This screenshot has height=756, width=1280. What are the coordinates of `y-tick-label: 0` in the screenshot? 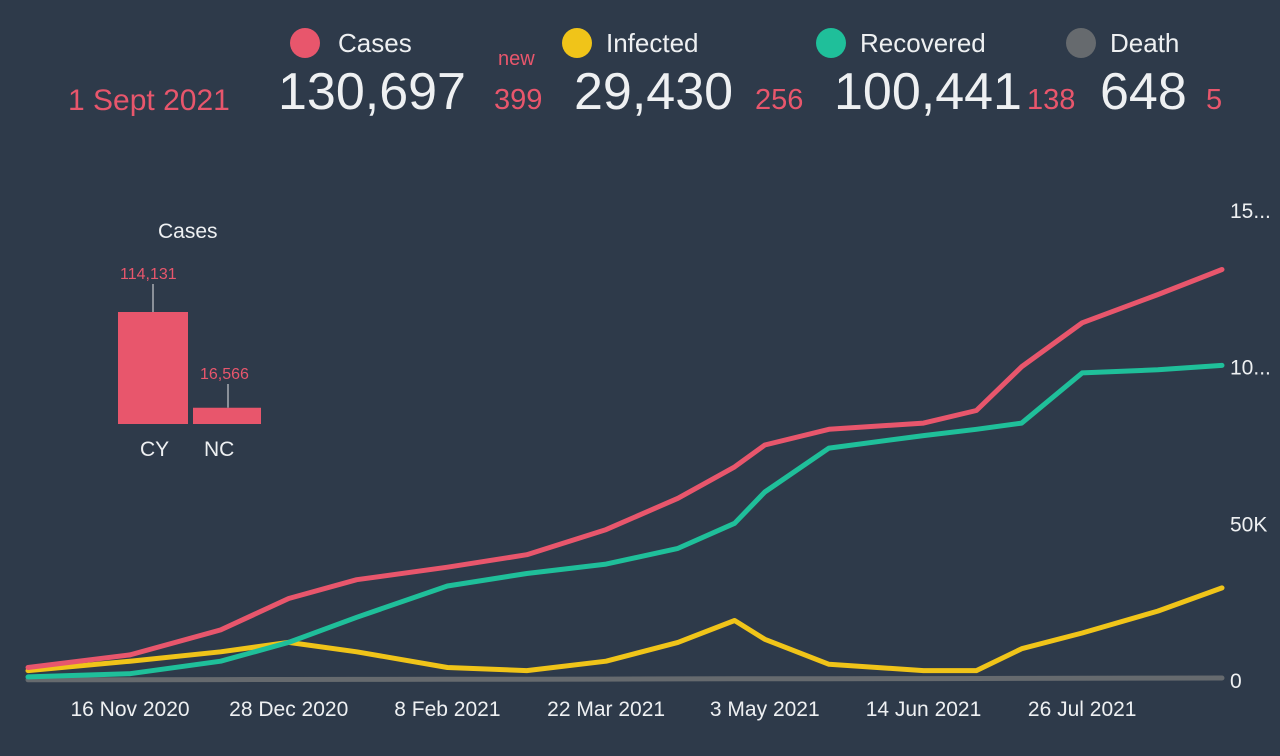 It's located at (1236, 681).